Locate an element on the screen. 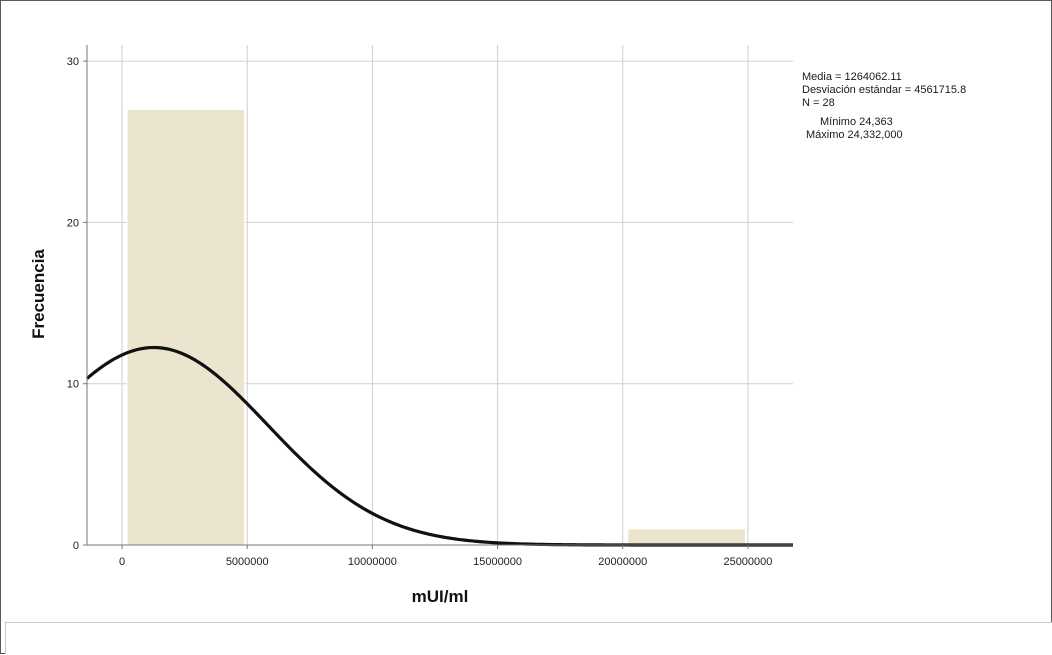  stats-min: Mínimo 24,363 is located at coordinates (856, 122).